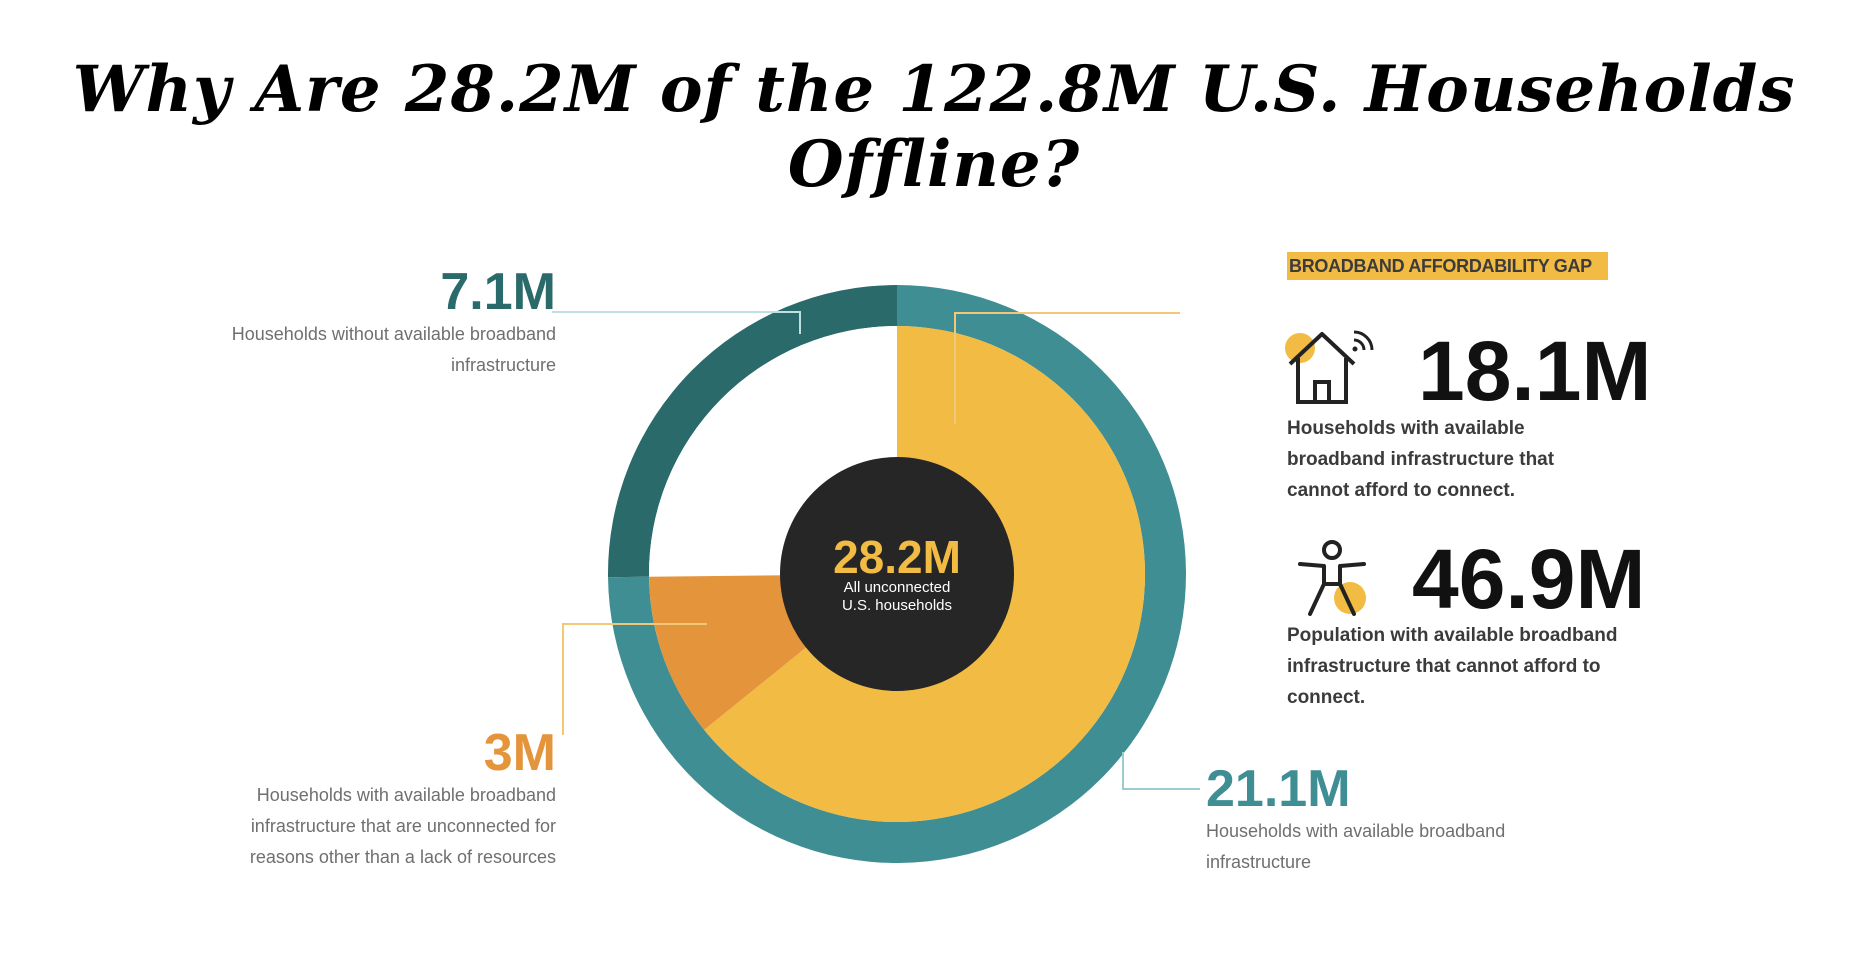  Describe the element at coordinates (1278, 789) in the screenshot. I see `value-21-1m: 21.1M` at that location.